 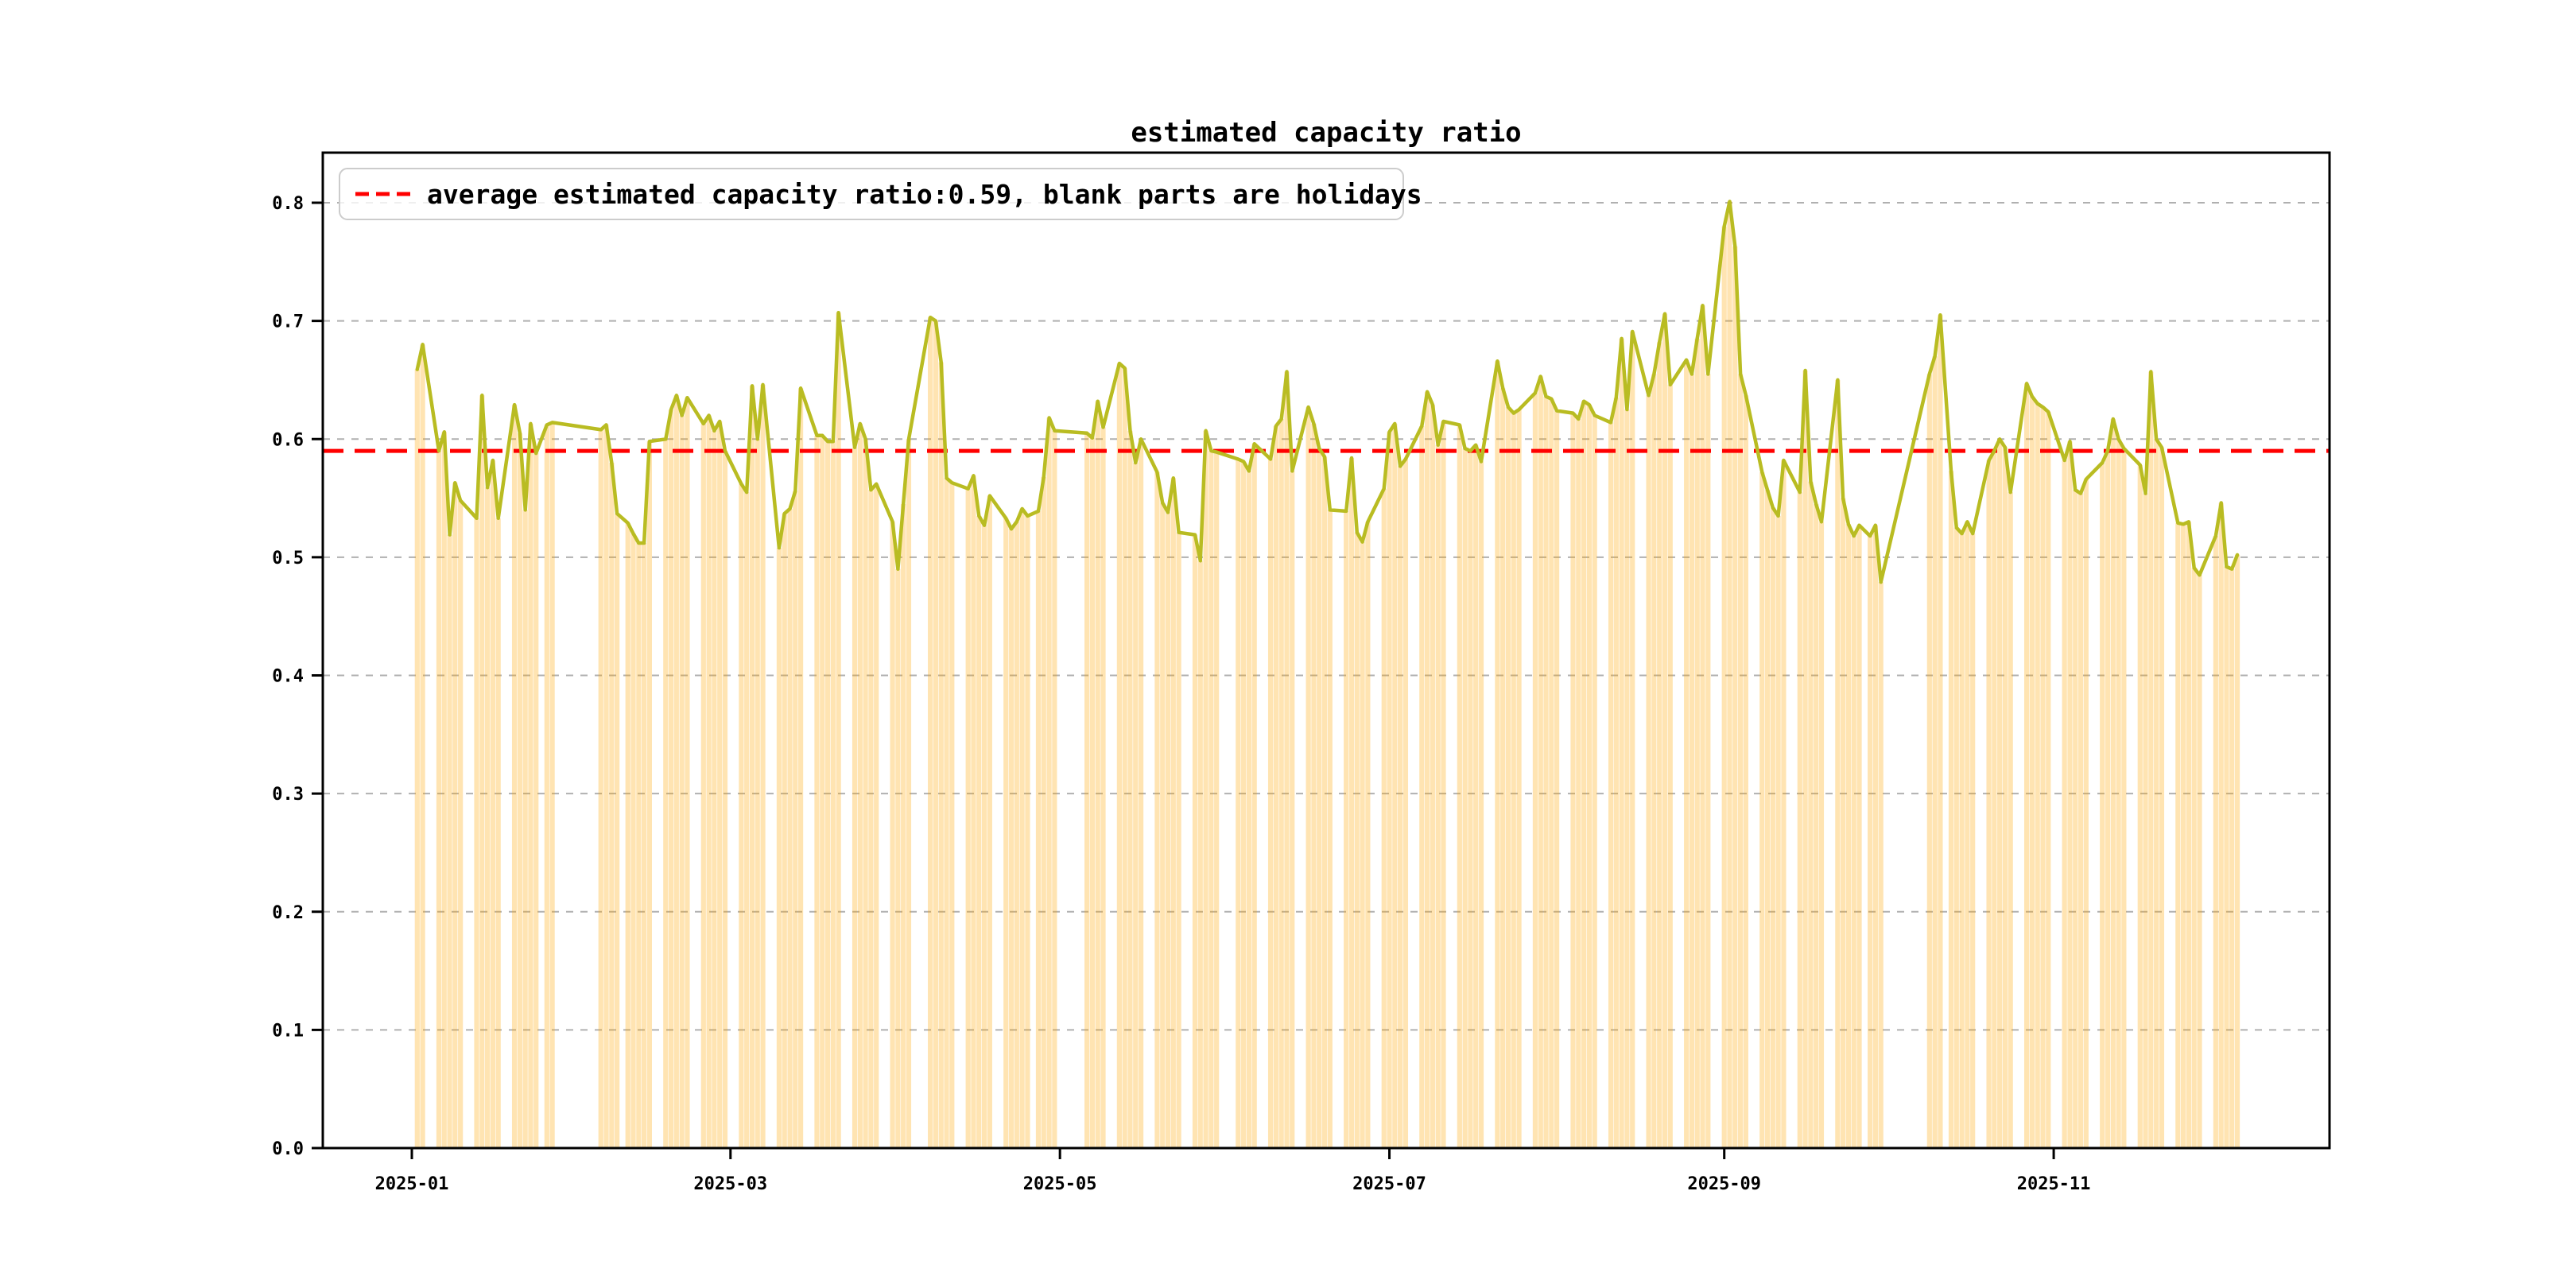 I want to click on y-tick-label: 0.7, so click(x=288, y=322).